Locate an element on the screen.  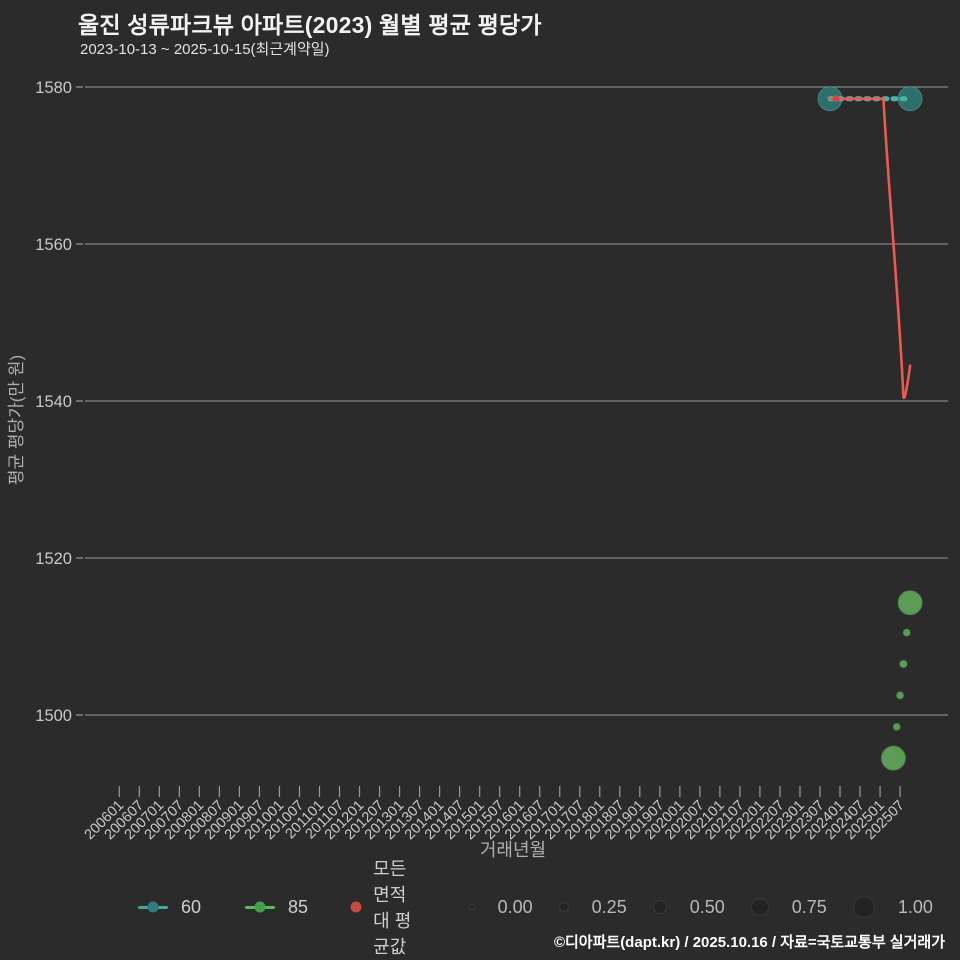
size-legend-entry: 0.25 is located at coordinates (593, 907).